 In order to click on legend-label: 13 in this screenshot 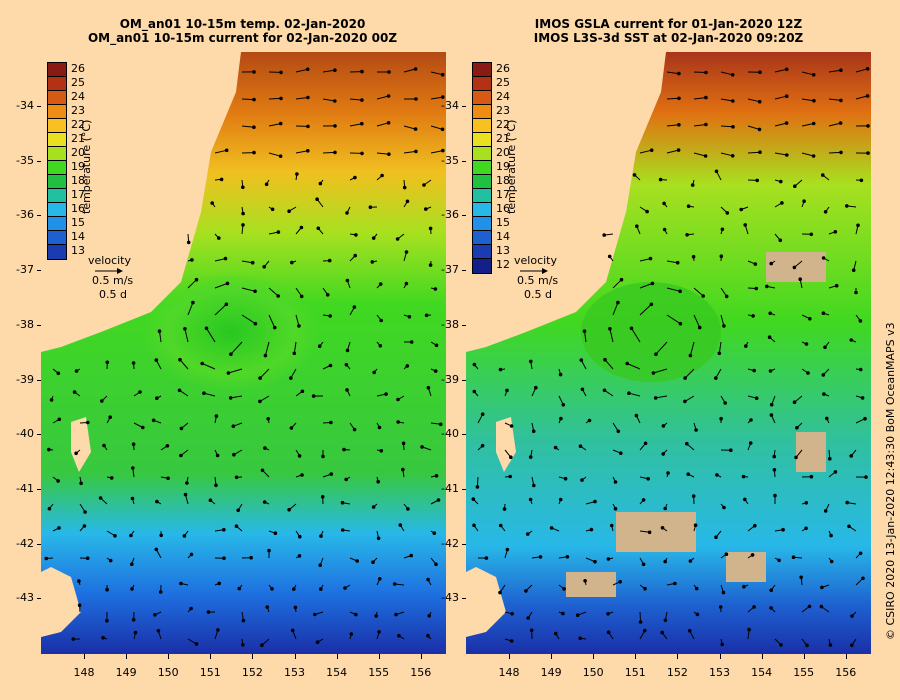, I will do `click(503, 250)`.